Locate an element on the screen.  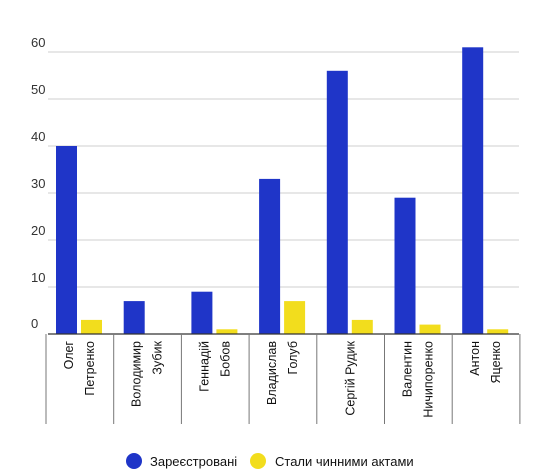
category-label-line: Яценко is located at coordinates (496, 362).